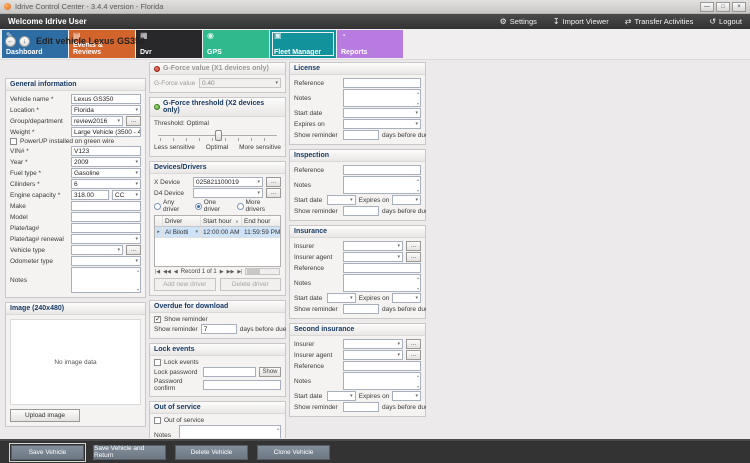  Describe the element at coordinates (45, 415) in the screenshot. I see `upload-image-button: Upload image` at that location.